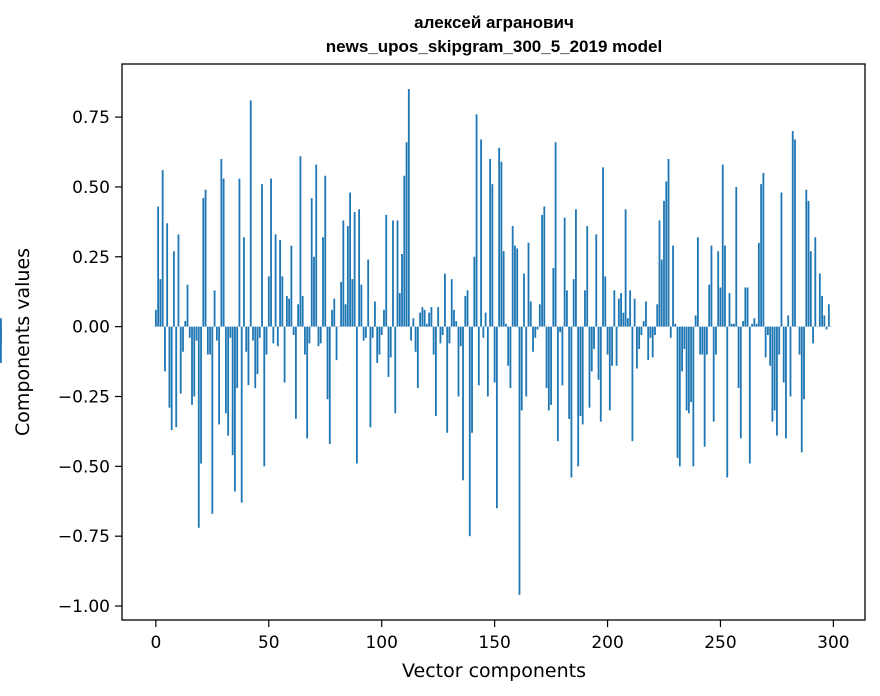  I want to click on x-tick-label: 200, so click(607, 643).